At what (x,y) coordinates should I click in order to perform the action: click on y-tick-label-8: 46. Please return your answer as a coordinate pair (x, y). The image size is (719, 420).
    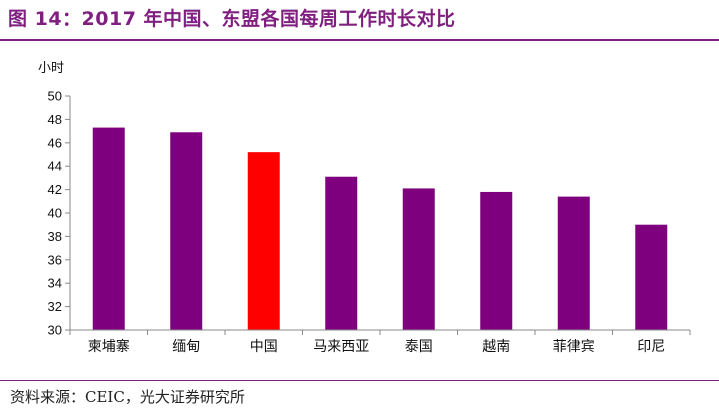
    Looking at the image, I should click on (55, 142).